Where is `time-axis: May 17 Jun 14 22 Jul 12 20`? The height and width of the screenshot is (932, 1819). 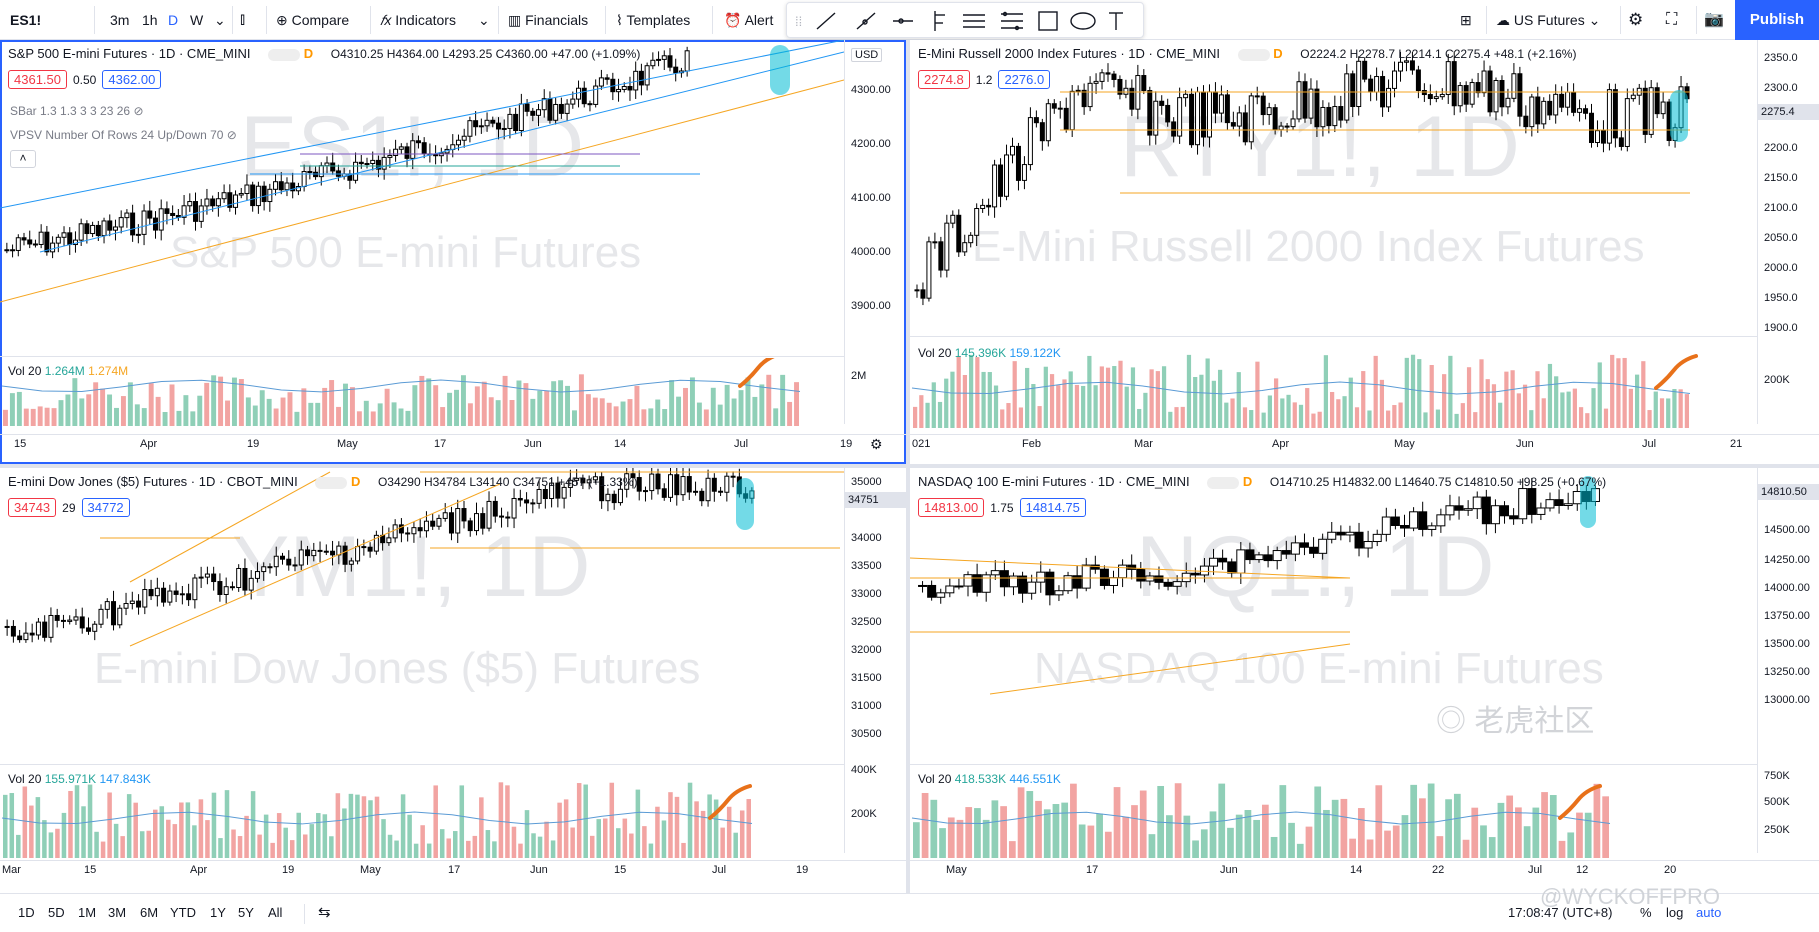
time-axis: May 17 Jun 14 22 Jul 12 20 is located at coordinates (1364, 870).